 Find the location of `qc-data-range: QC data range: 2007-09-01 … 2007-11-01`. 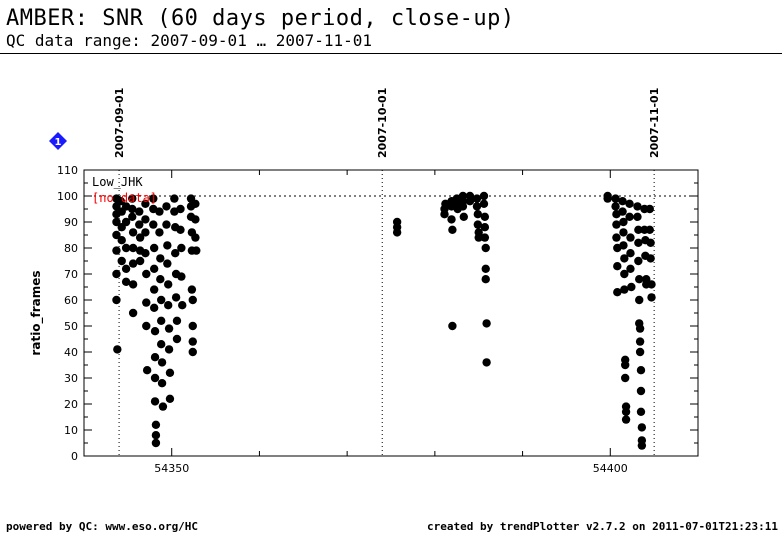

qc-data-range: QC data range: 2007-09-01 … 2007-11-01 is located at coordinates (189, 40).